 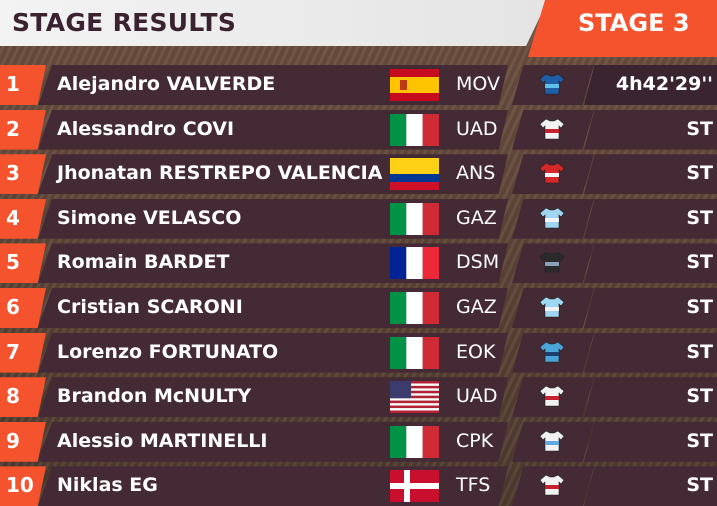 I want to click on results-header: STAGE RESULTS STAGE 3, so click(x=358, y=28).